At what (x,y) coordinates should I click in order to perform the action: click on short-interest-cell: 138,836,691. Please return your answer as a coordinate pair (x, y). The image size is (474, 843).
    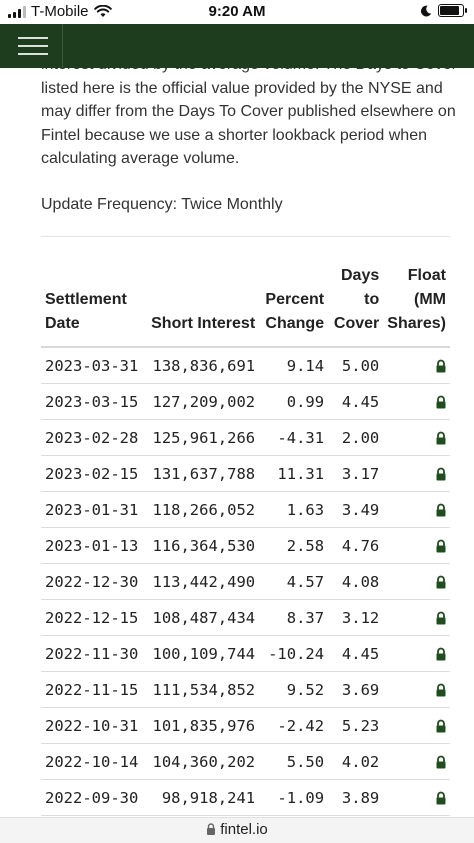
    Looking at the image, I should click on (203, 365).